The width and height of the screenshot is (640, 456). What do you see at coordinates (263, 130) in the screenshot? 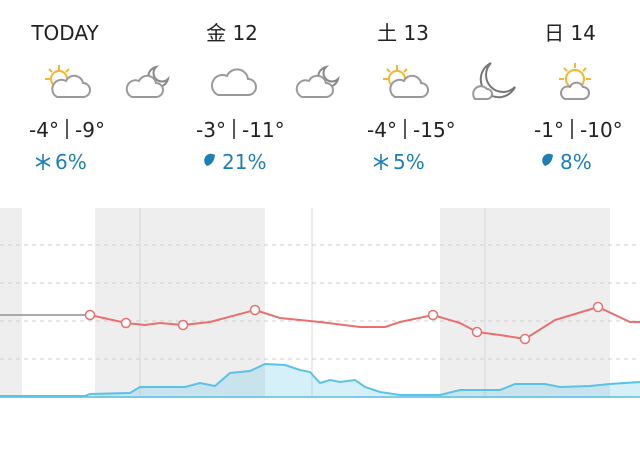
I see `low-temp: -11°` at bounding box center [263, 130].